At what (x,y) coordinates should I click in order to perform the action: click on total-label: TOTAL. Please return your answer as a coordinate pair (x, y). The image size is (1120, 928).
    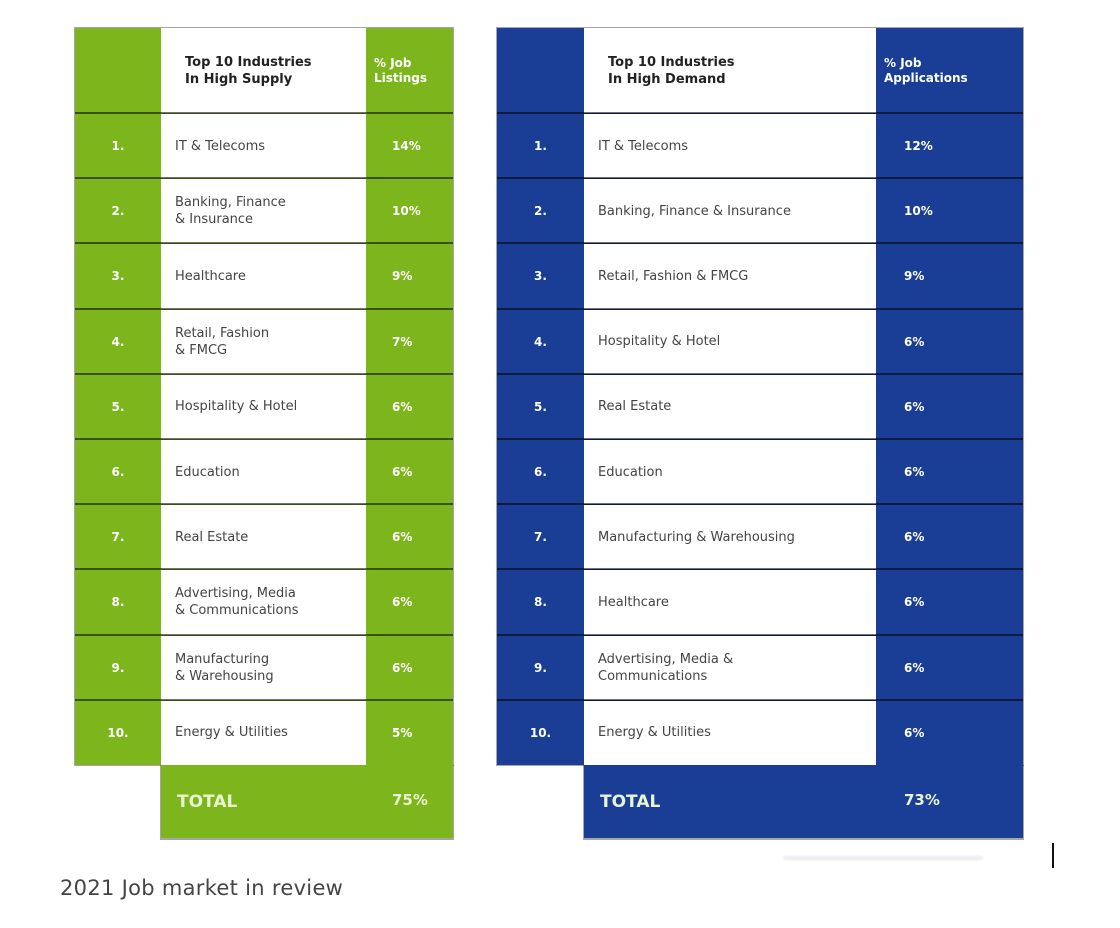
    Looking at the image, I should click on (630, 801).